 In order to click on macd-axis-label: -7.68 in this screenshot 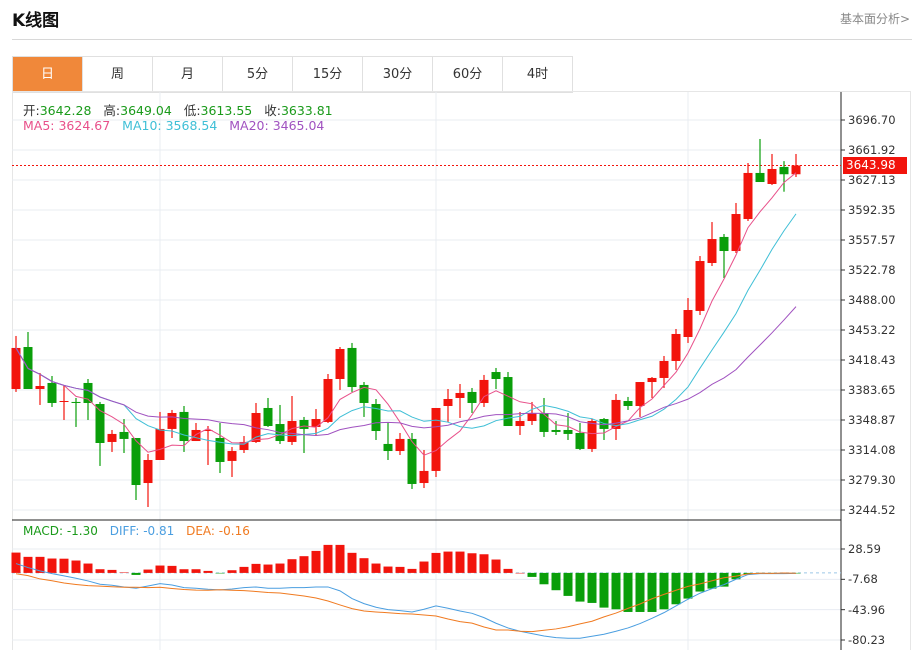, I will do `click(863, 579)`.